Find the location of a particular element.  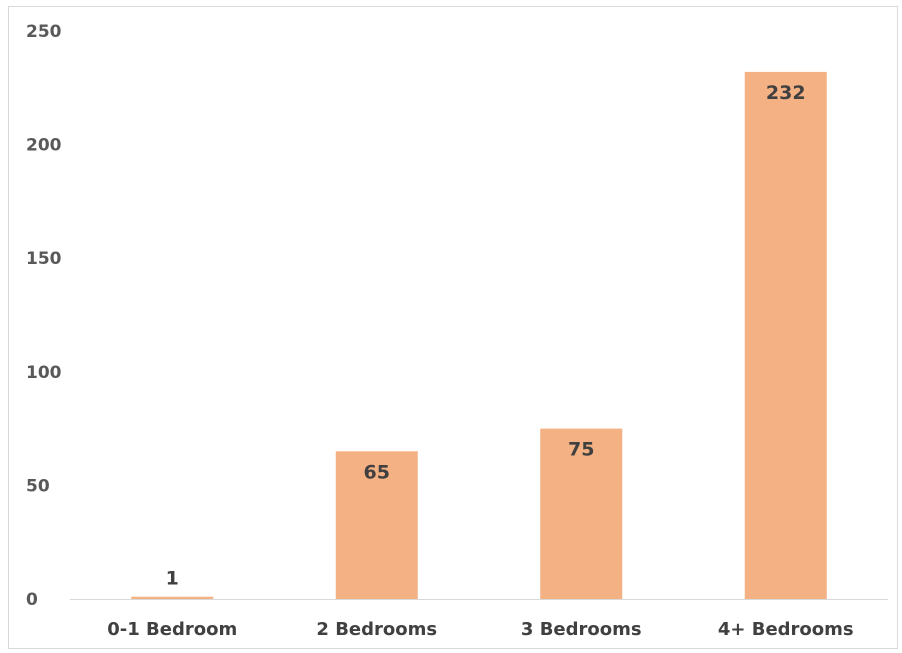

data-label: 1 is located at coordinates (172, 579).